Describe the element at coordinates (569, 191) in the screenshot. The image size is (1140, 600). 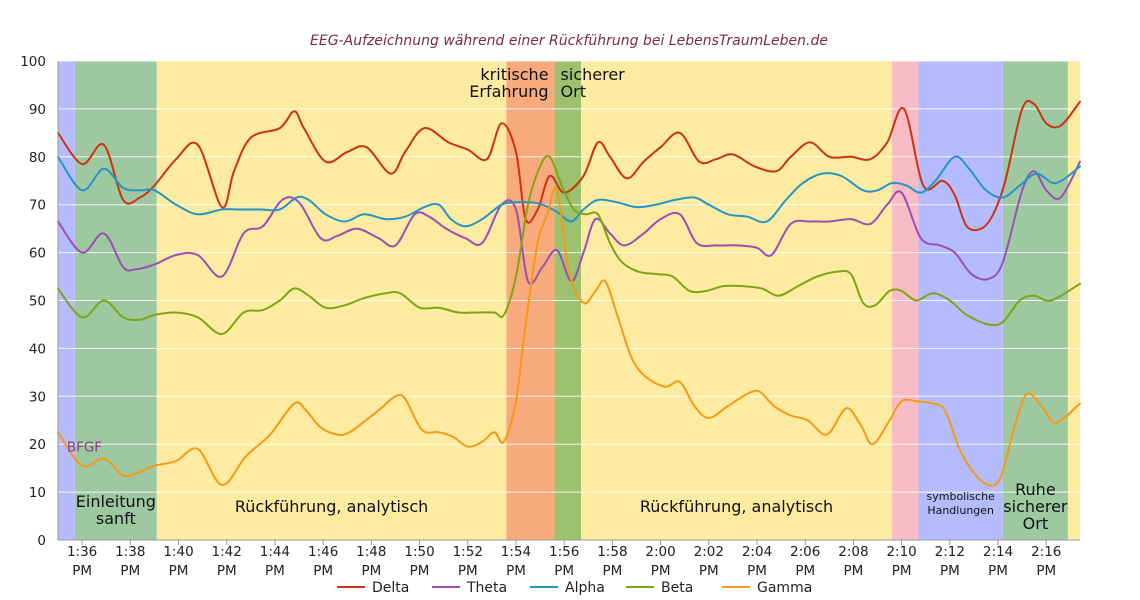
I see `series-line-alpha` at that location.